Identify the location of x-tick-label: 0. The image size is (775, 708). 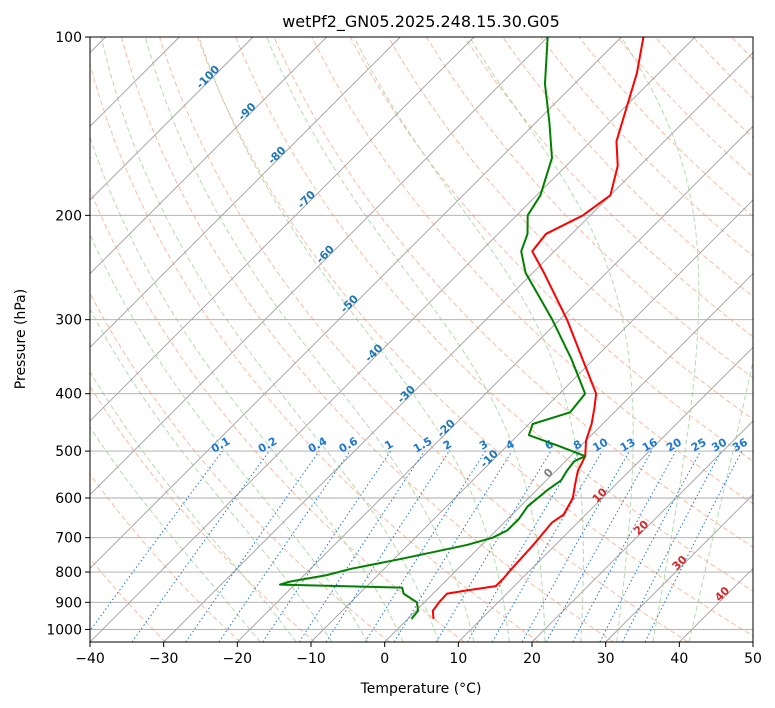
(384, 659).